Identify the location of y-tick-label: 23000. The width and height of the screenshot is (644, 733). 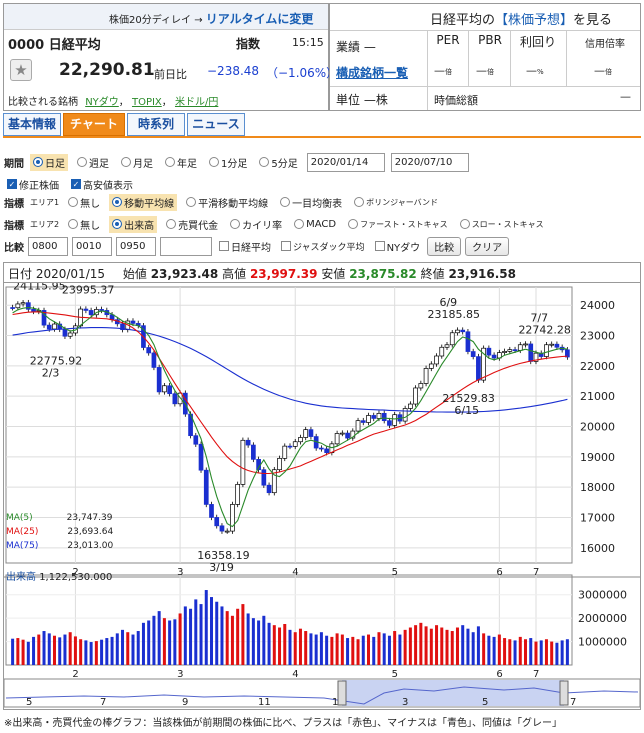
(597, 336).